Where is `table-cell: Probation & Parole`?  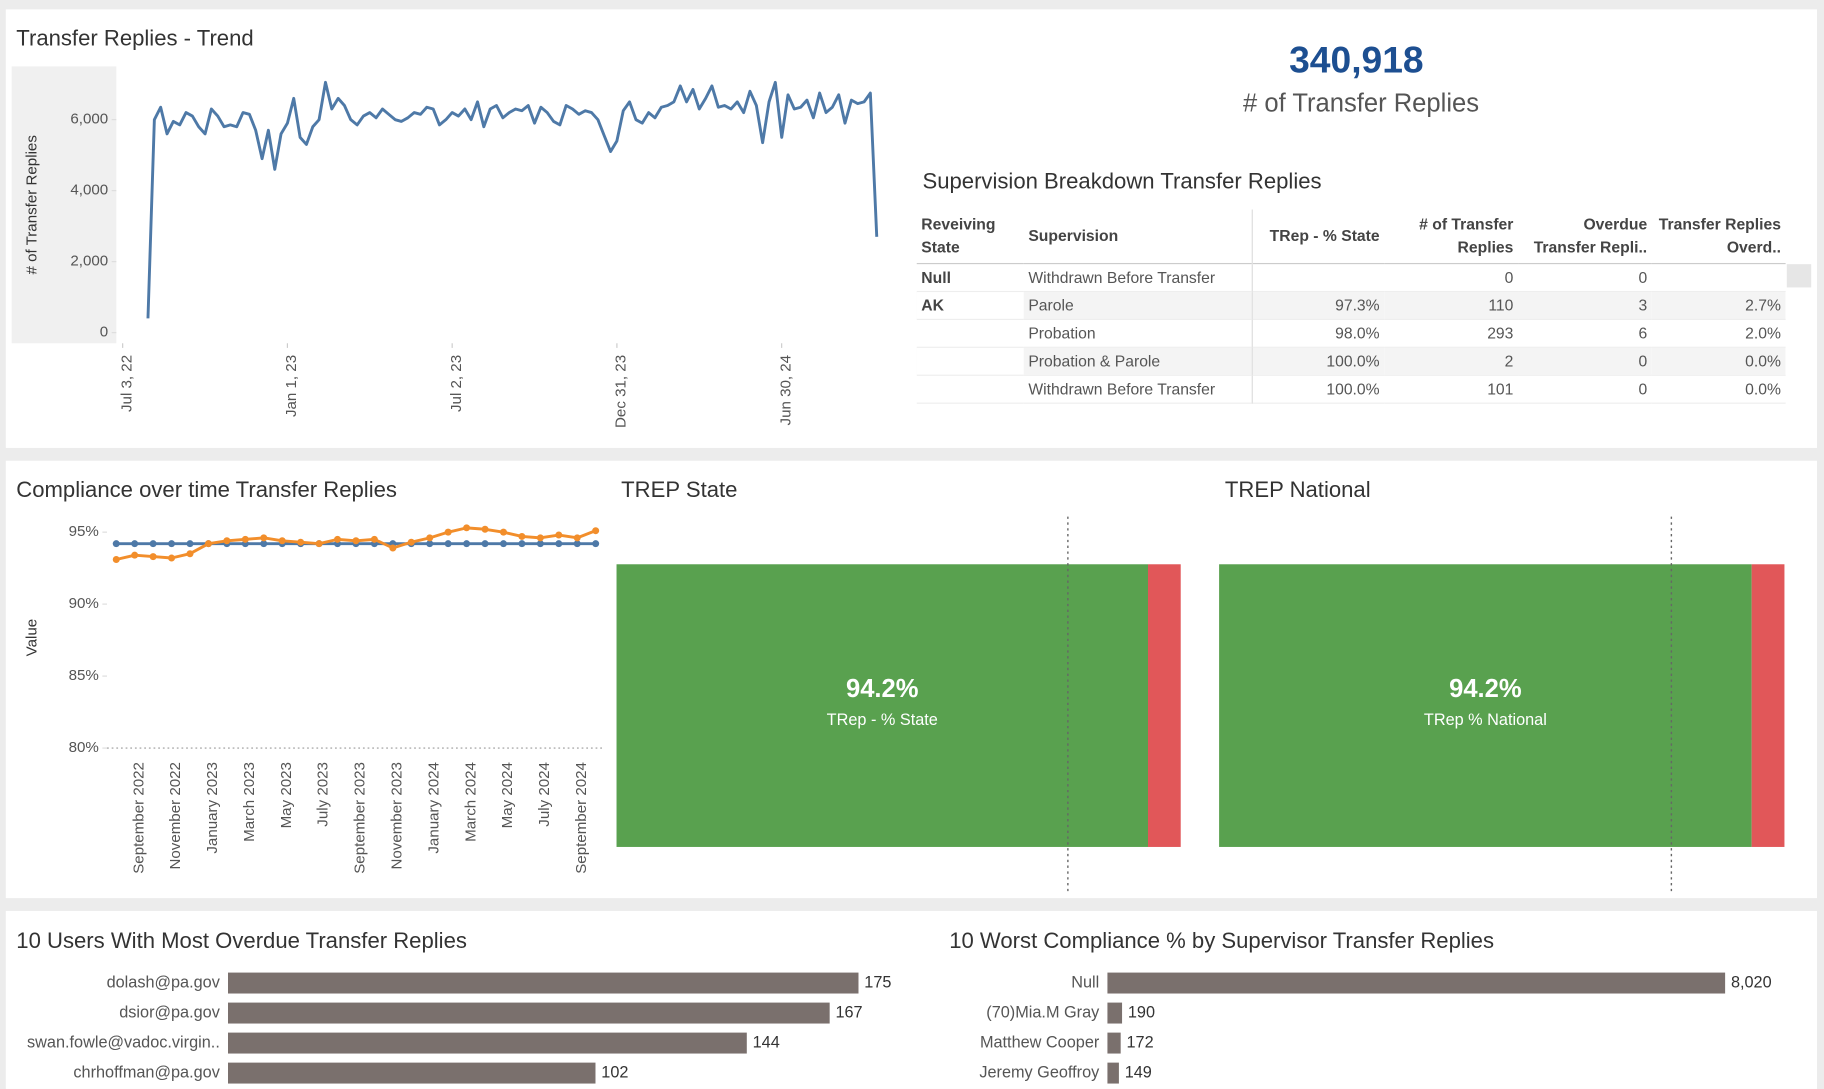
table-cell: Probation & Parole is located at coordinates (1094, 361).